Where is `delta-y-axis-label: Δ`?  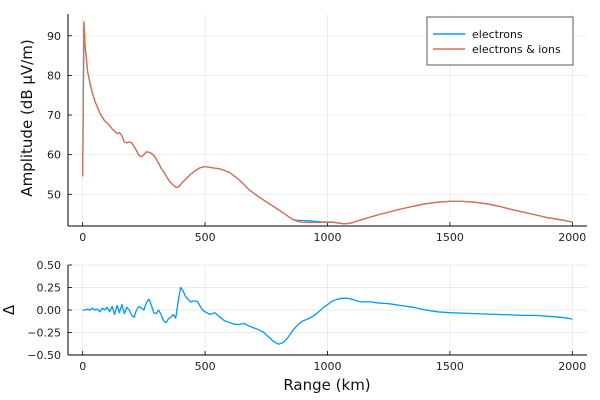
delta-y-axis-label: Δ is located at coordinates (9, 309).